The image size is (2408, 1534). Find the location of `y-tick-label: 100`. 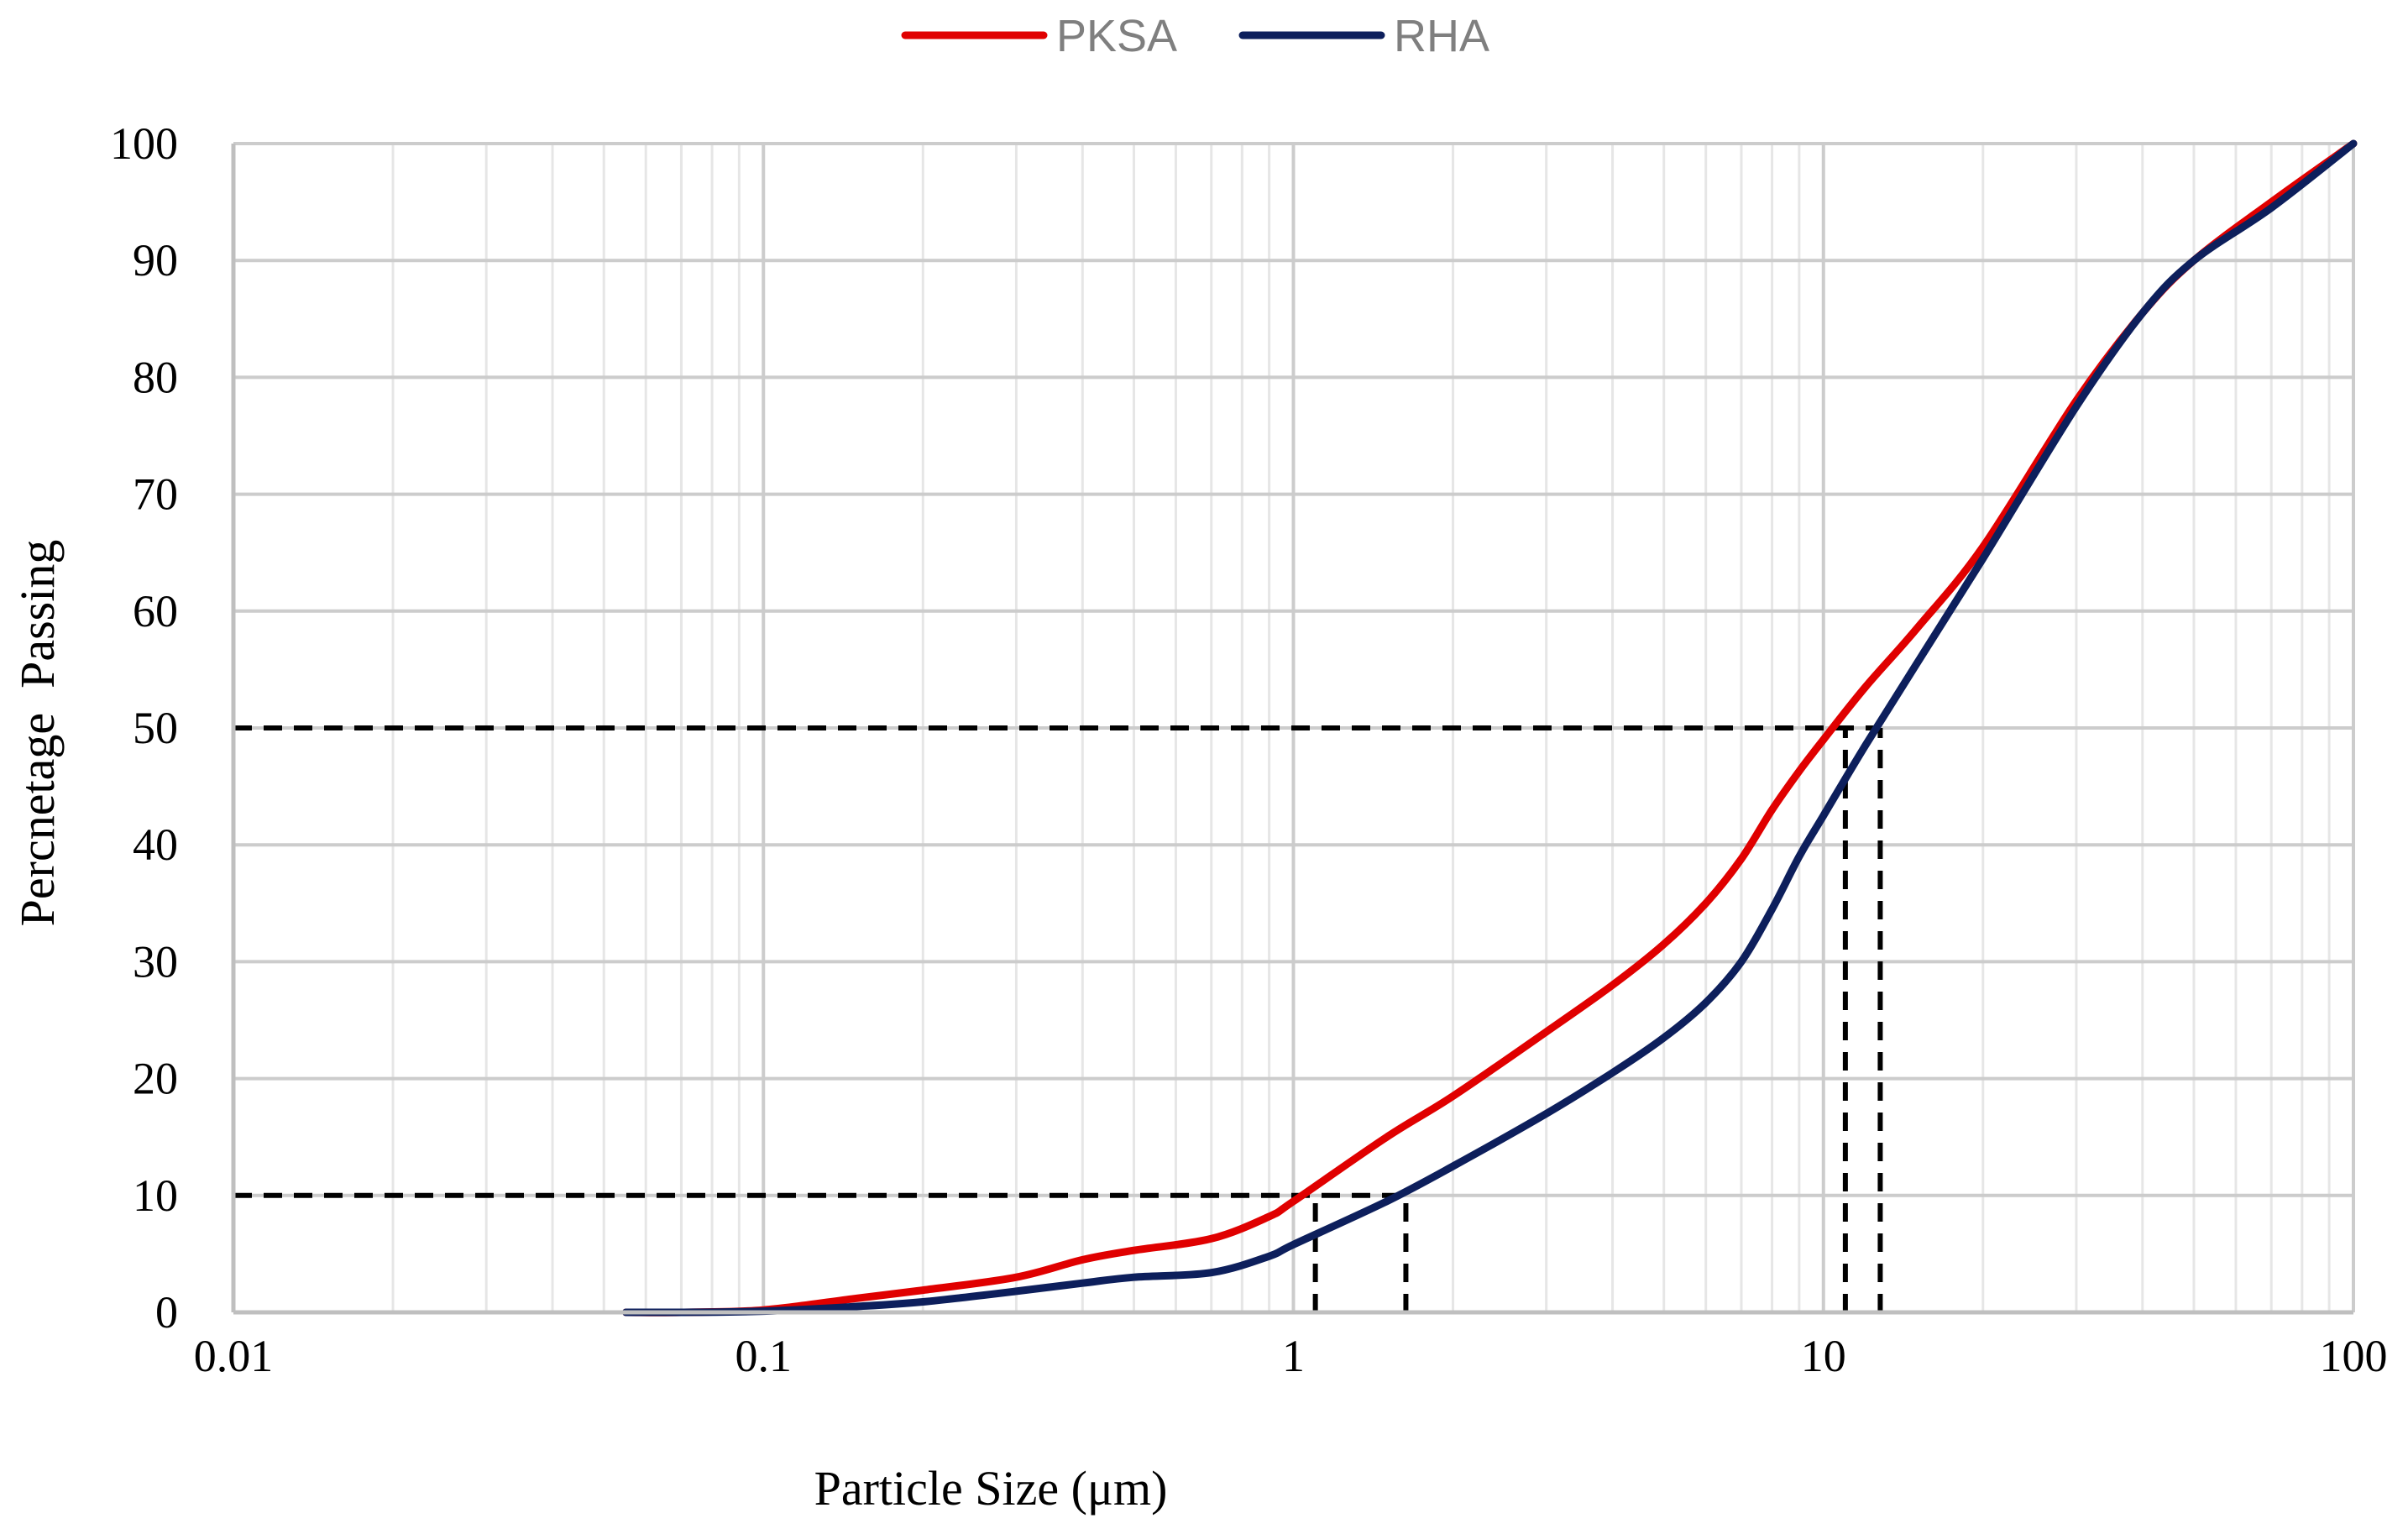

y-tick-label: 100 is located at coordinates (144, 143).